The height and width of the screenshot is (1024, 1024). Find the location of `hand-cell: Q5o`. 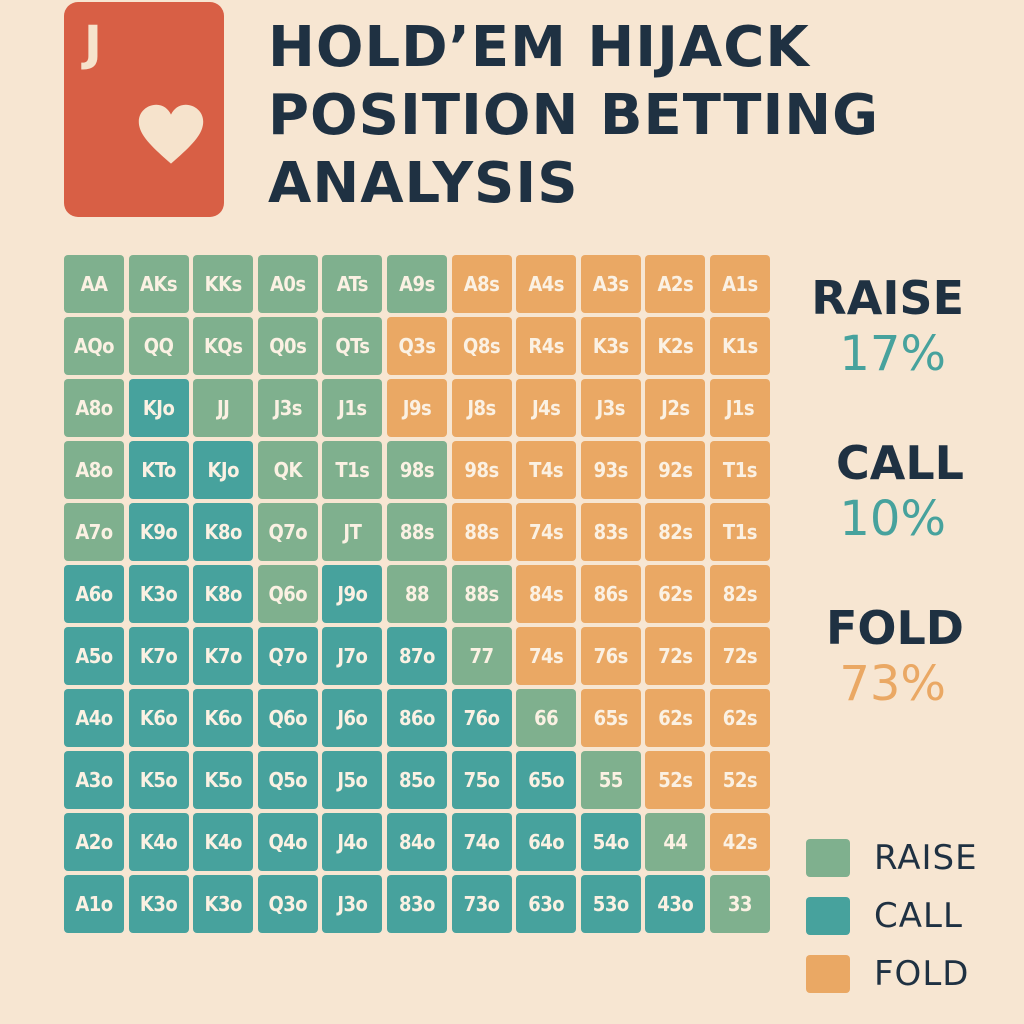

hand-cell: Q5o is located at coordinates (287, 780).